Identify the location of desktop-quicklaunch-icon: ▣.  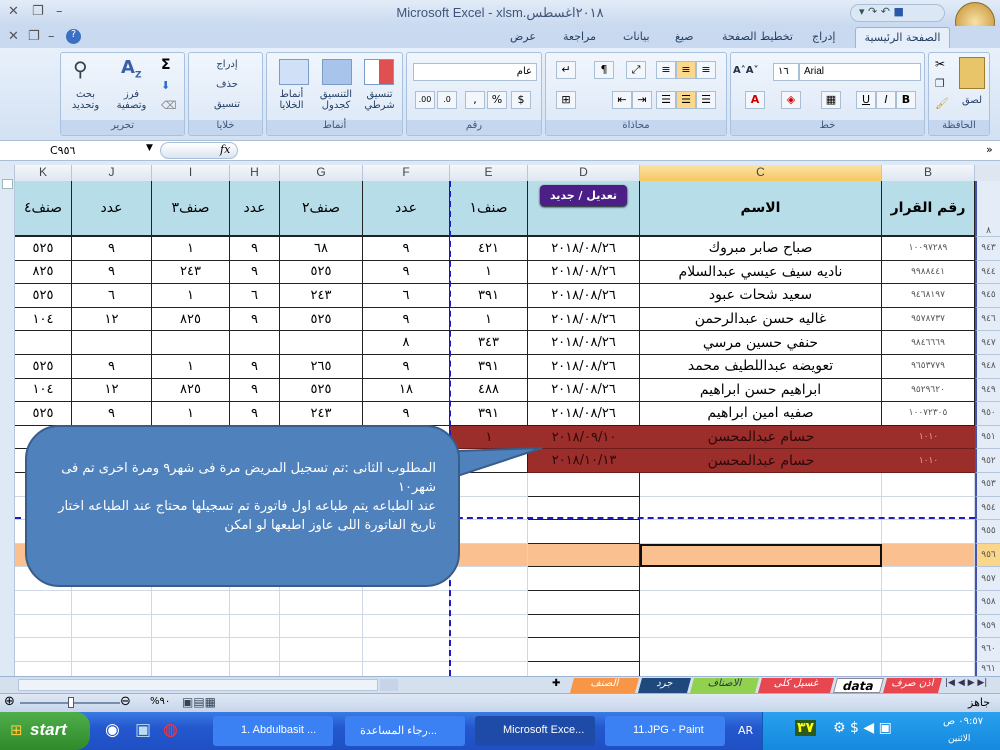
(143, 730).